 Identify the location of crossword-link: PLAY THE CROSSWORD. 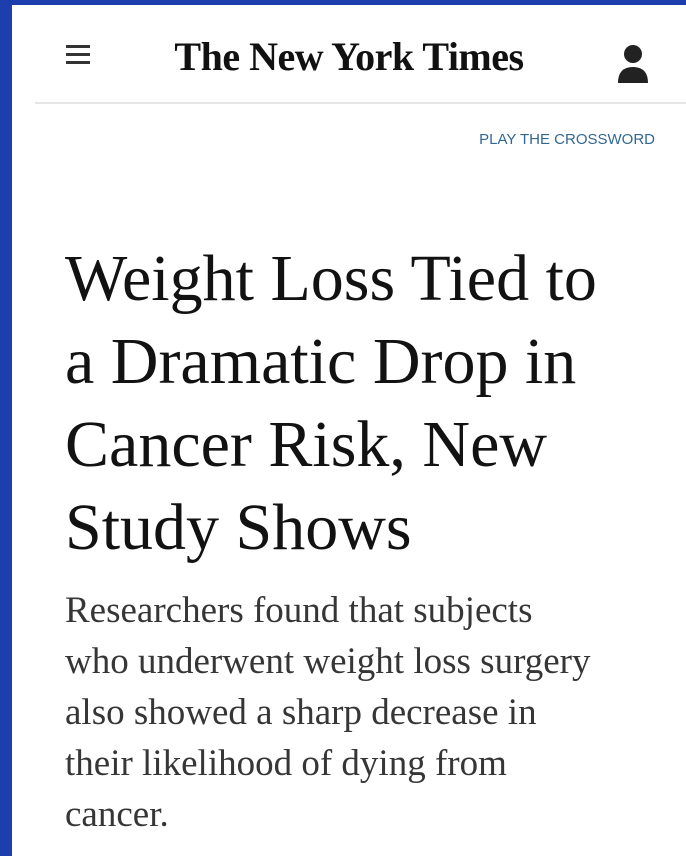
(567, 139).